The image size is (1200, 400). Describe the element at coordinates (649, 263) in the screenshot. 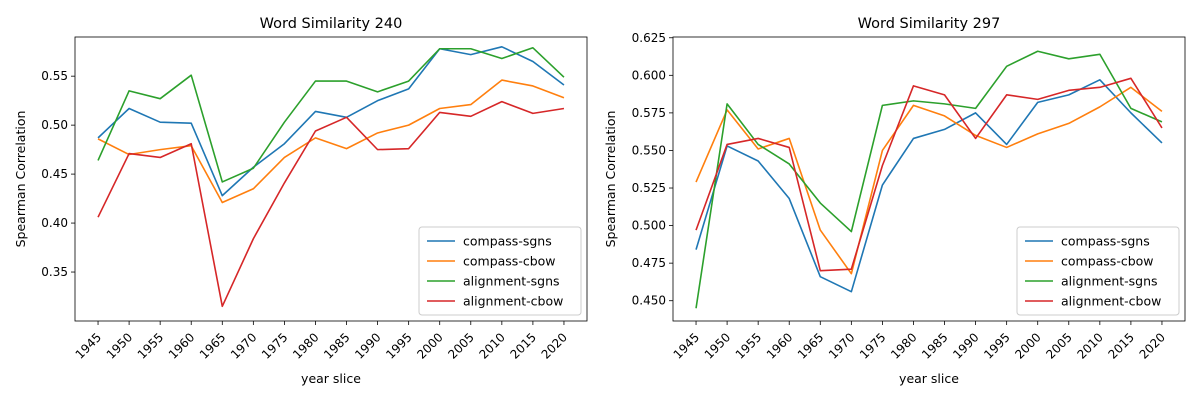

I see `y-tick-label: 0.475` at that location.